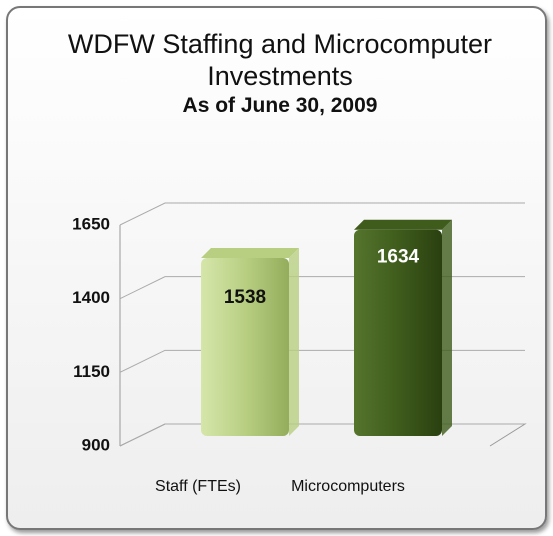 Image resolution: width=553 pixels, height=536 pixels. What do you see at coordinates (91, 371) in the screenshot?
I see `y-tick-label: 1150` at bounding box center [91, 371].